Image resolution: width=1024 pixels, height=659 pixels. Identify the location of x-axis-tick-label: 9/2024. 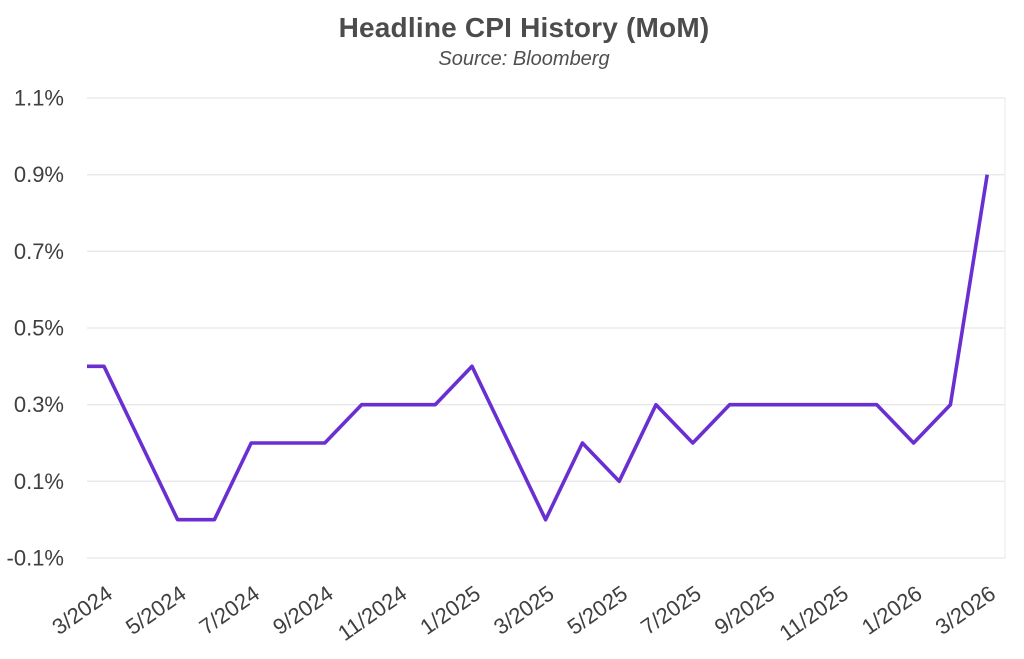
(302, 610).